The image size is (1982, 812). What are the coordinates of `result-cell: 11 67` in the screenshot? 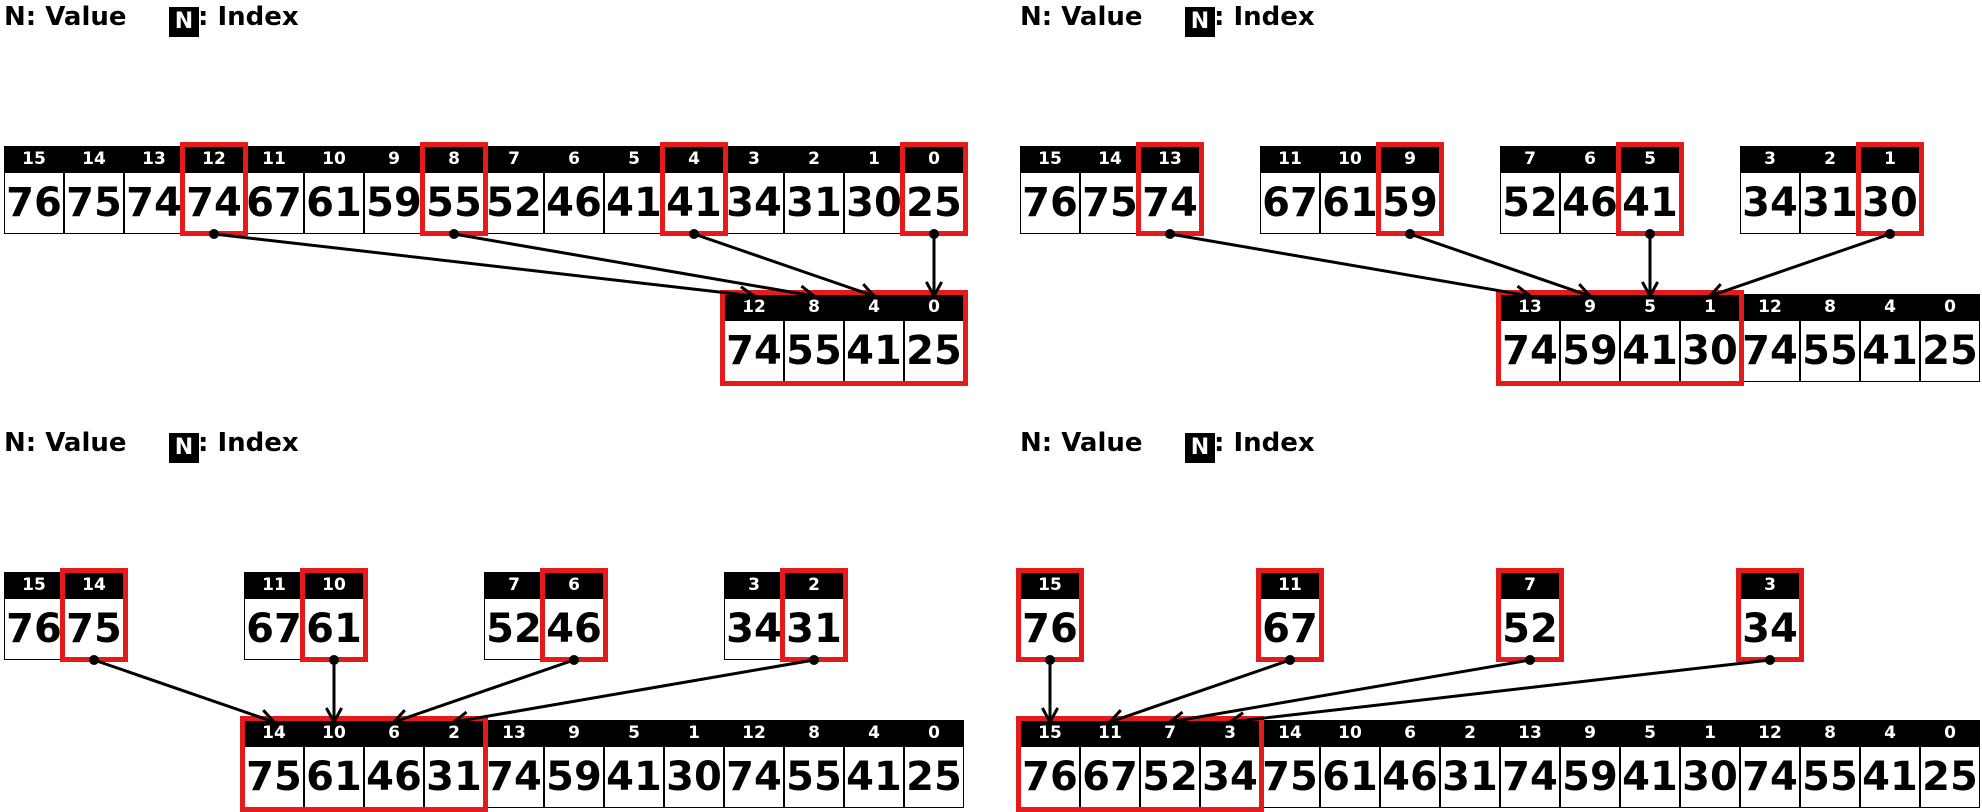 It's located at (1110, 764).